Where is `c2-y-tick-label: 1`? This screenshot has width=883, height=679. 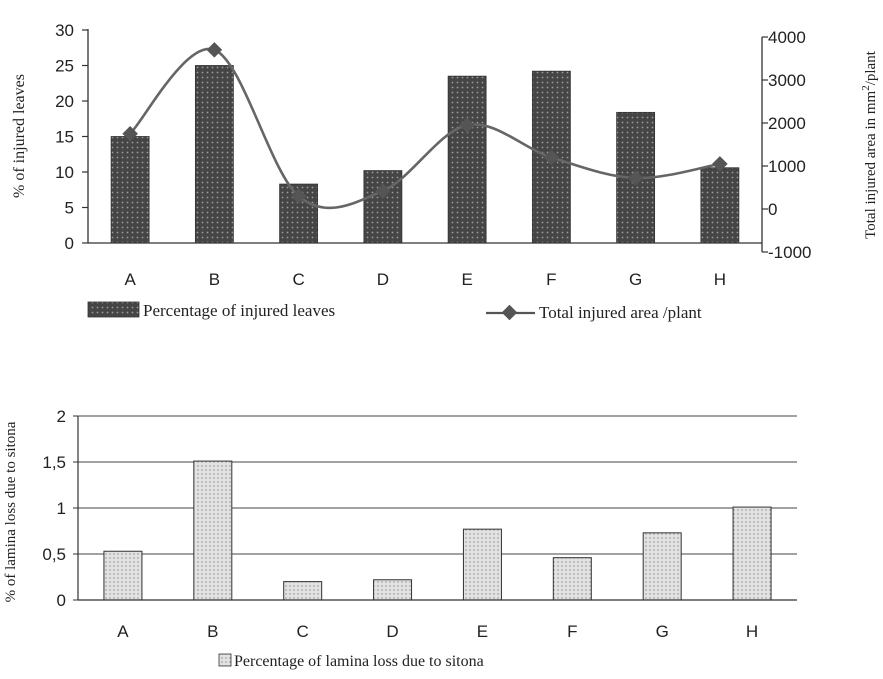
c2-y-tick-label: 1 is located at coordinates (61, 508).